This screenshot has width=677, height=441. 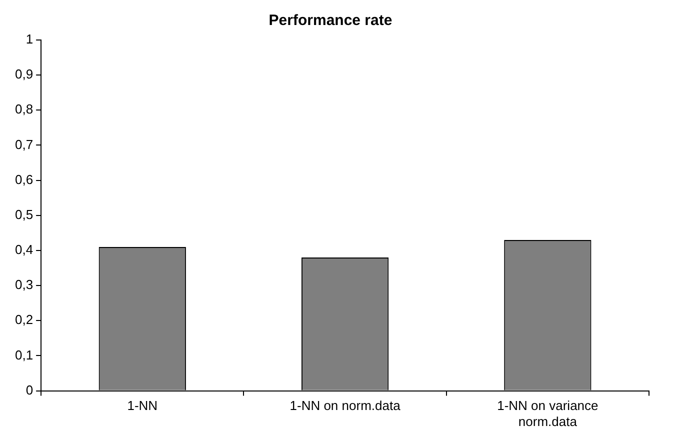 What do you see at coordinates (330, 21) in the screenshot?
I see `chart-title: Performance rate` at bounding box center [330, 21].